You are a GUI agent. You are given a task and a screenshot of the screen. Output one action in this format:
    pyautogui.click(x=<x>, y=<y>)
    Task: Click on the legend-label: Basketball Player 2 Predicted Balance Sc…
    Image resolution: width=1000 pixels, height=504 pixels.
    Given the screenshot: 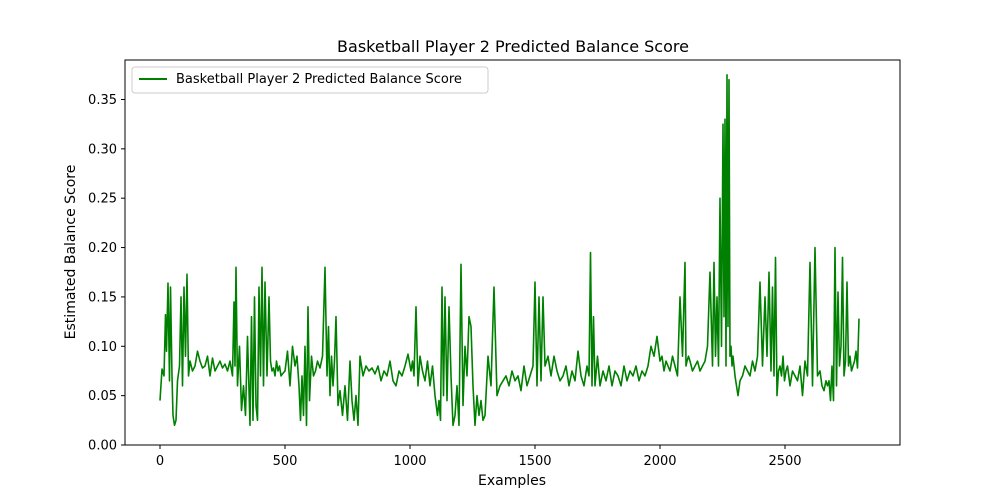 What is the action you would take?
    pyautogui.click(x=319, y=79)
    